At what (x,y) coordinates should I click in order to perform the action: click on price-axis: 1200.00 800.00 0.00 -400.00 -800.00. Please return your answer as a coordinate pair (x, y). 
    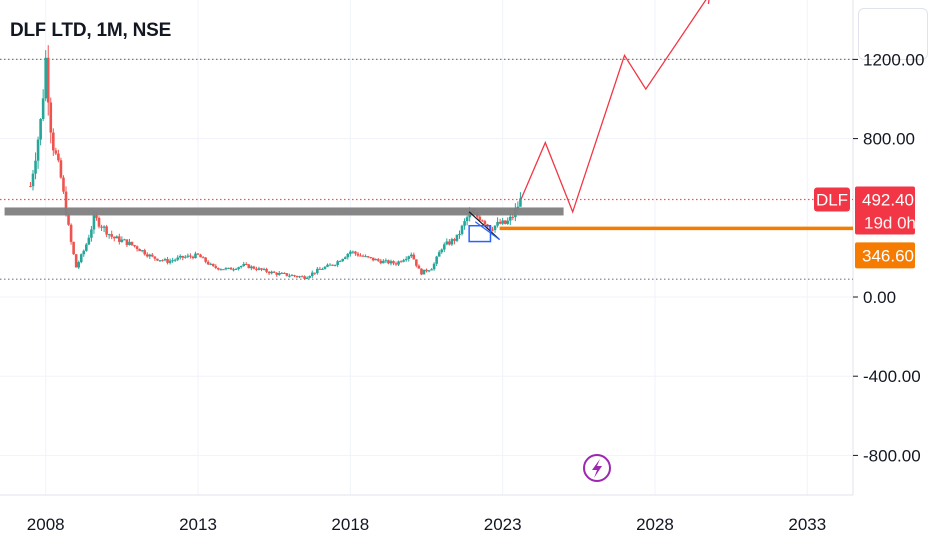
    Looking at the image, I should click on (888, 257).